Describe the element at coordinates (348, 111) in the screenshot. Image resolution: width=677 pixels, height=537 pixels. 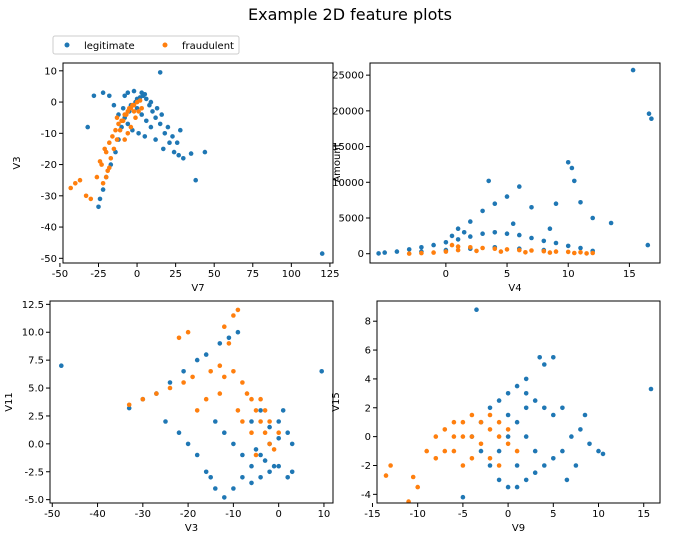
I see `y-tick-label: 20000` at that location.